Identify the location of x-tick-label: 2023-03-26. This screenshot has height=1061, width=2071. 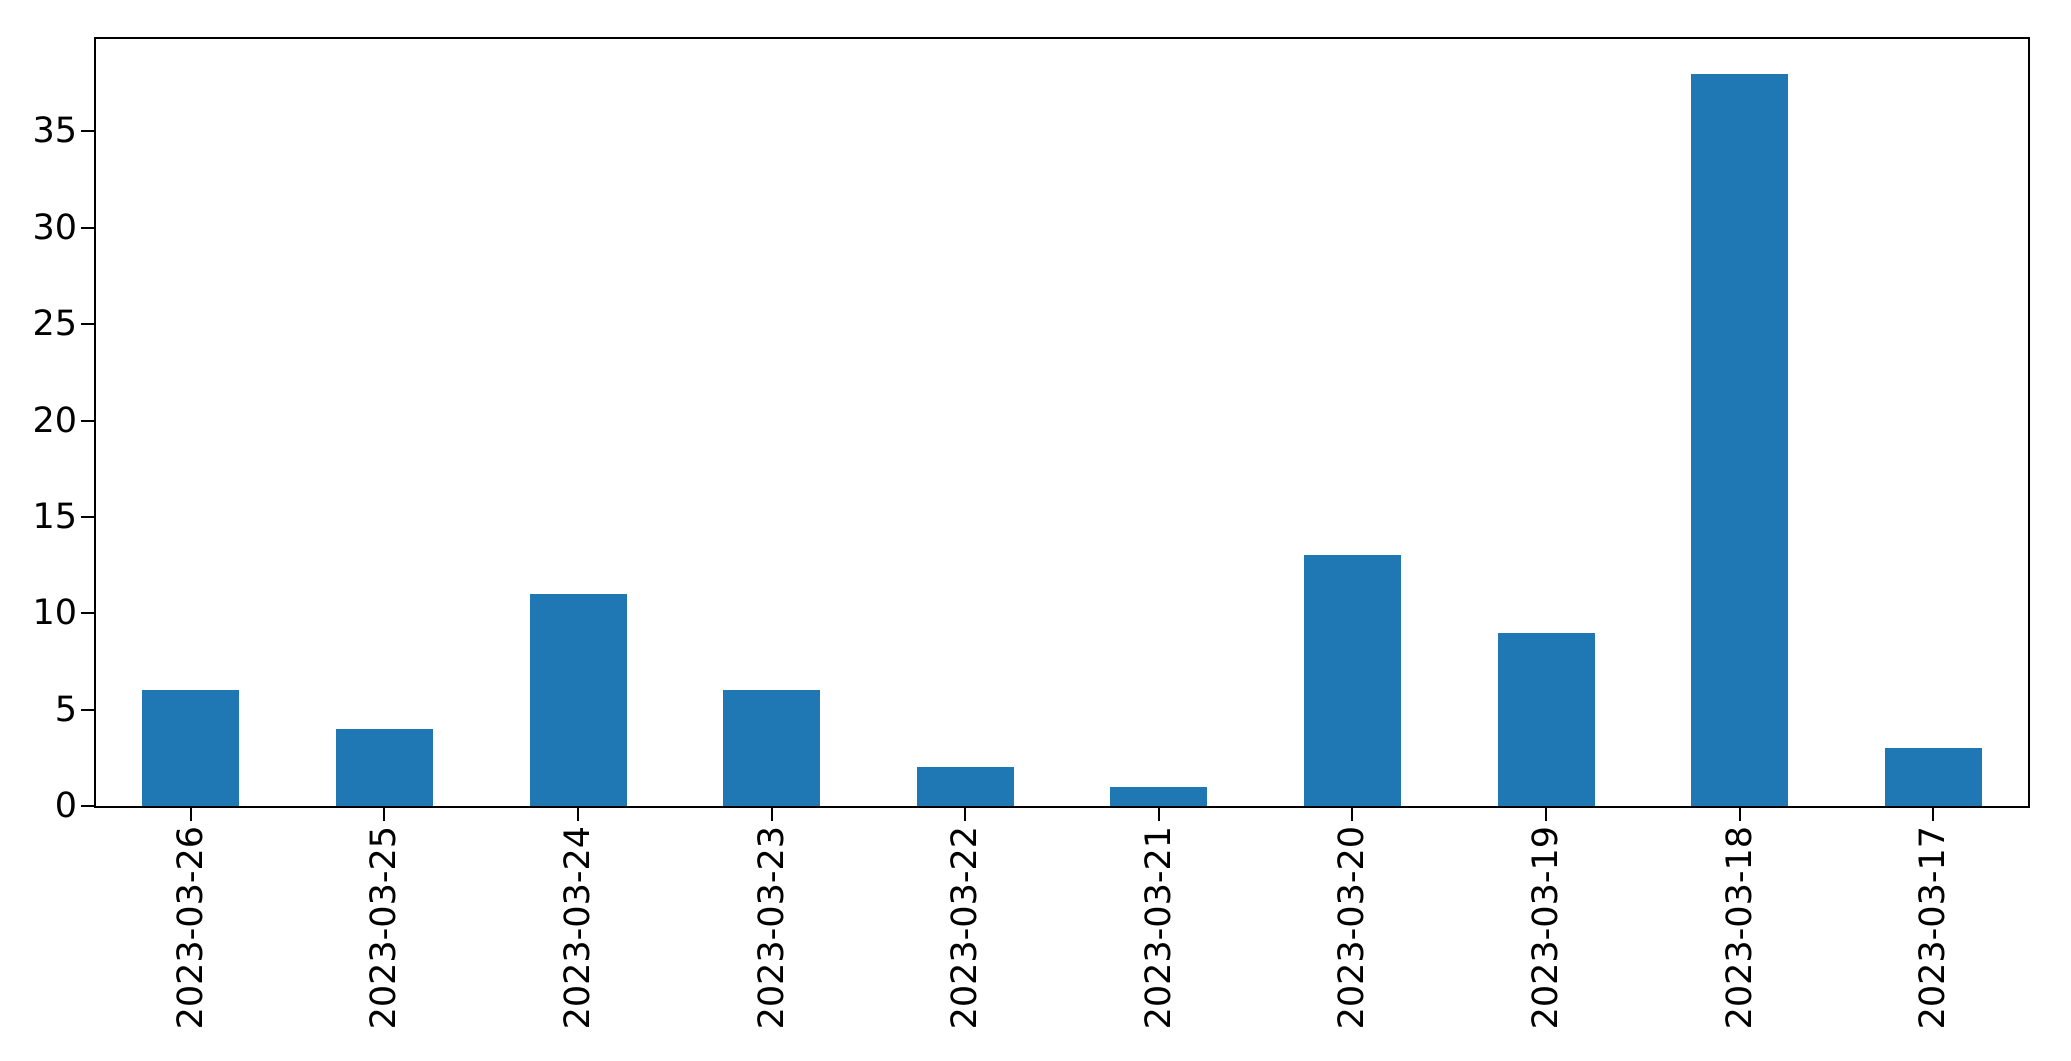
(191, 928).